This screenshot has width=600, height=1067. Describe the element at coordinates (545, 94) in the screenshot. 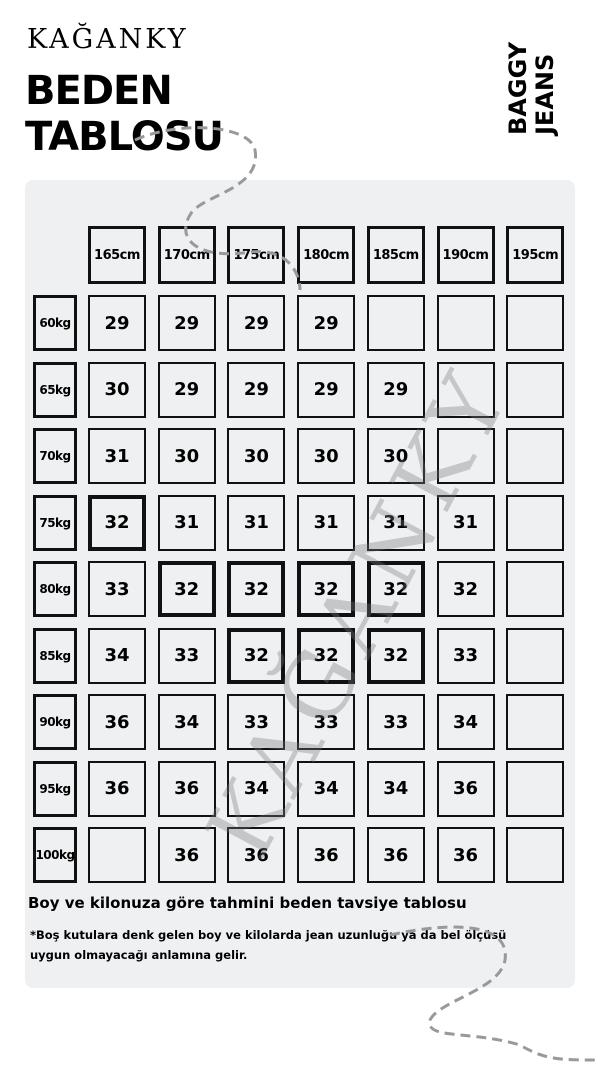

I see `product-label-line-2: JEANS` at that location.